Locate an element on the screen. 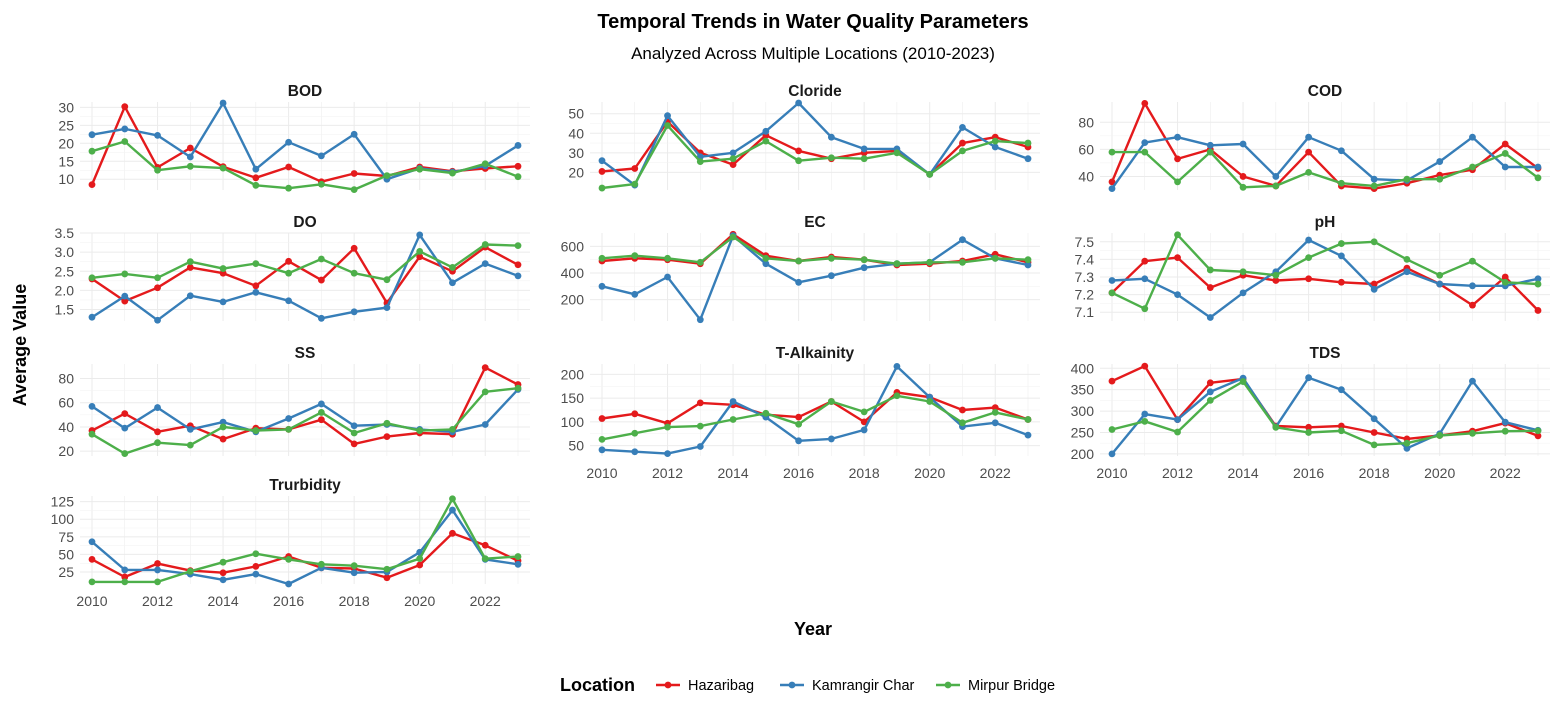 The image size is (1566, 717). facet-panel: BOD 10 15 20 25 30 is located at coordinates (294, 138).